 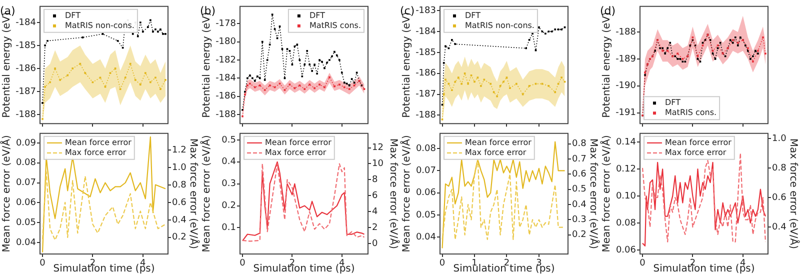 What do you see at coordinates (579, 220) in the screenshot?
I see `y2-tick-label: 0.3` at bounding box center [579, 220].